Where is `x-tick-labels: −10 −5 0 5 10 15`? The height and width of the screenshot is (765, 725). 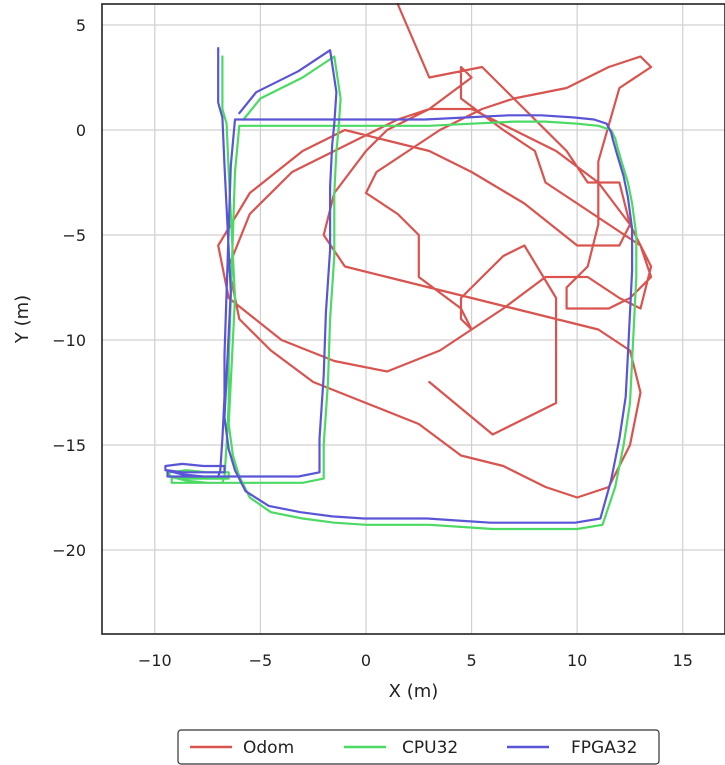 x-tick-labels: −10 −5 0 5 10 15 is located at coordinates (415, 660).